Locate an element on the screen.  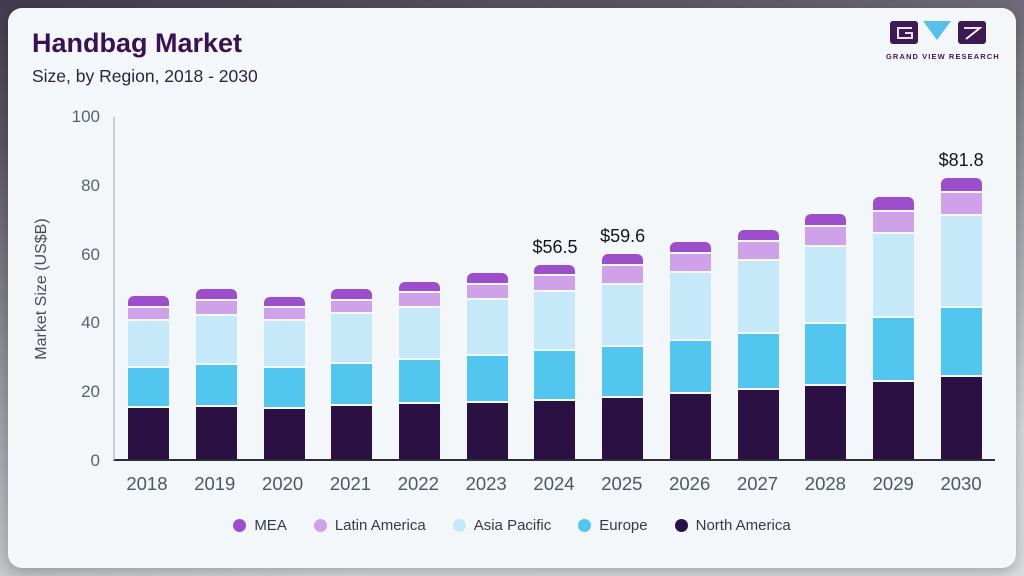
grand-view-research-logo: GRAND VIEW RESEARCH is located at coordinates (943, 40).